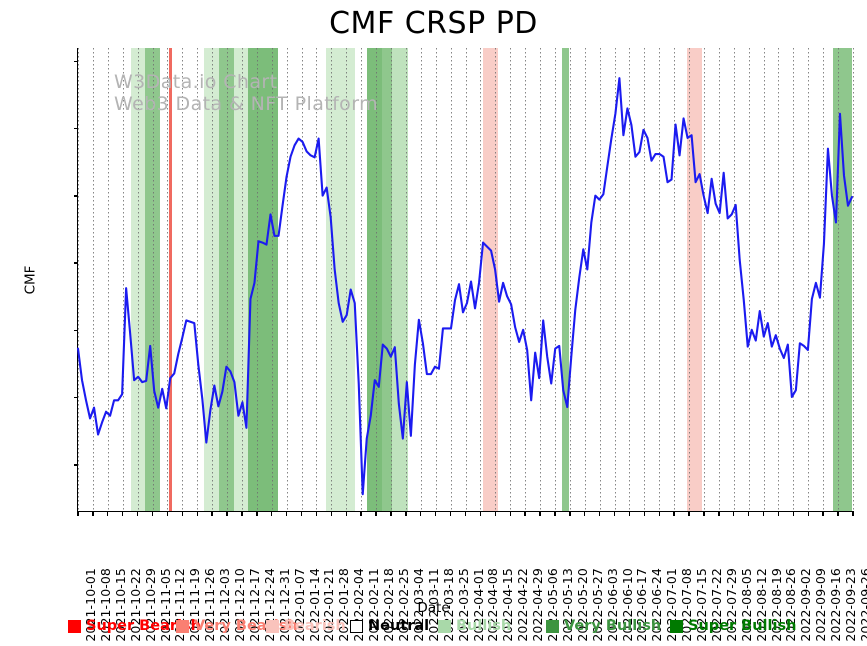  What do you see at coordinates (389, 626) in the screenshot?
I see `legend-item: Neutral` at bounding box center [389, 626].